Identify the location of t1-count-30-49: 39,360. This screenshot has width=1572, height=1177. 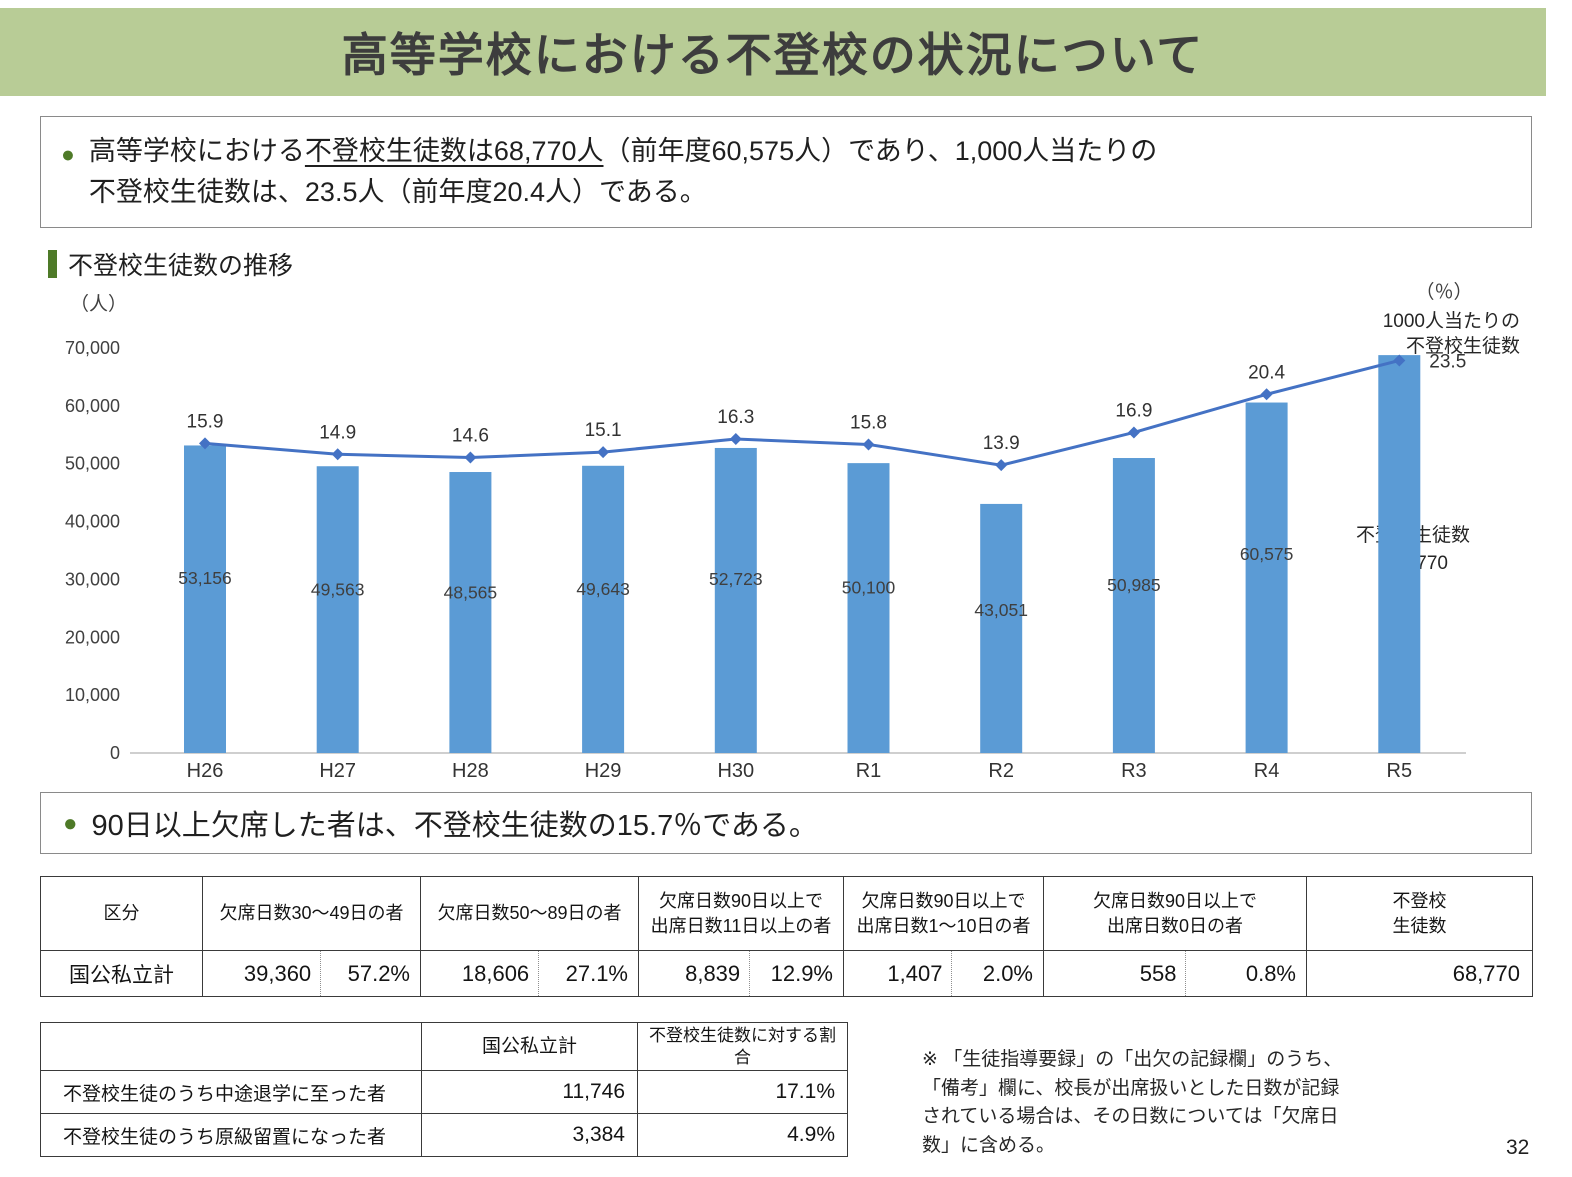
(277, 973).